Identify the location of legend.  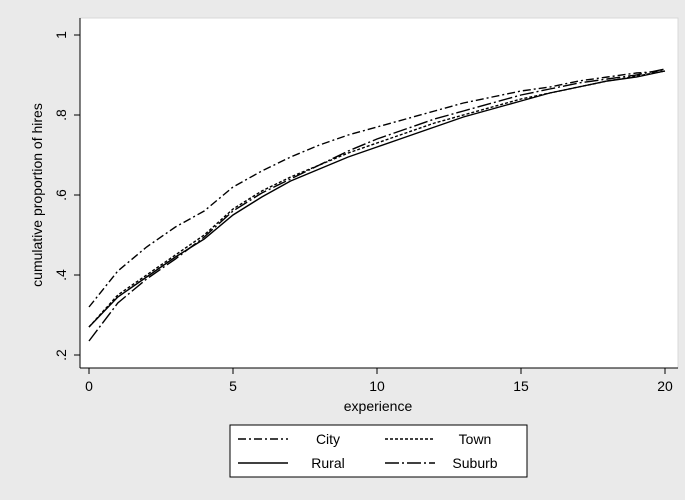
(378, 451).